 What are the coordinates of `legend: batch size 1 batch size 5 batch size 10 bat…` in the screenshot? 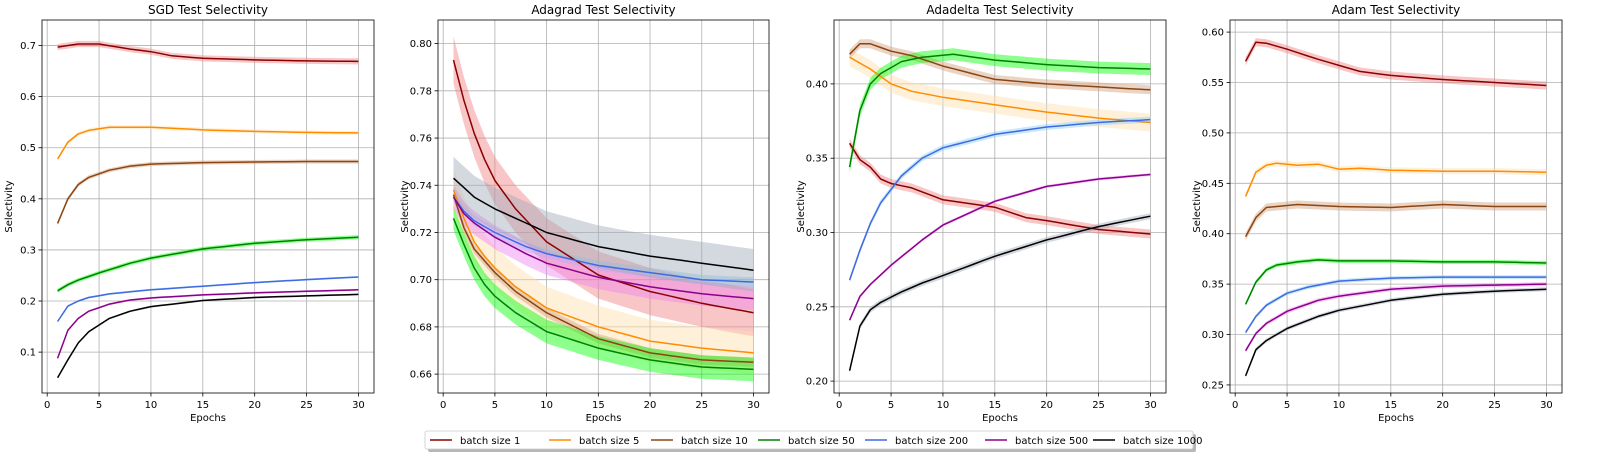 It's located at (813, 441).